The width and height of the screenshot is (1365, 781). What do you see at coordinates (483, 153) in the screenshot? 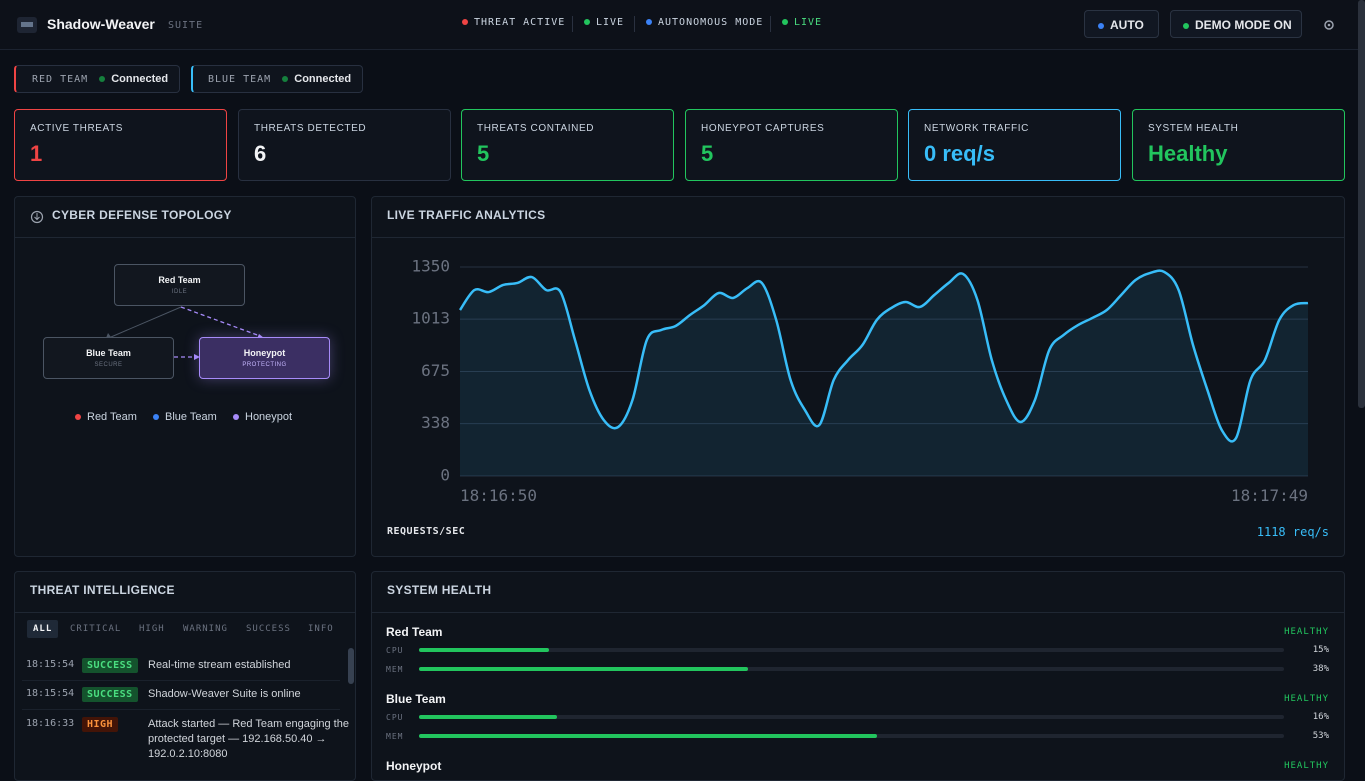
I see `stat-value: 5` at bounding box center [483, 153].